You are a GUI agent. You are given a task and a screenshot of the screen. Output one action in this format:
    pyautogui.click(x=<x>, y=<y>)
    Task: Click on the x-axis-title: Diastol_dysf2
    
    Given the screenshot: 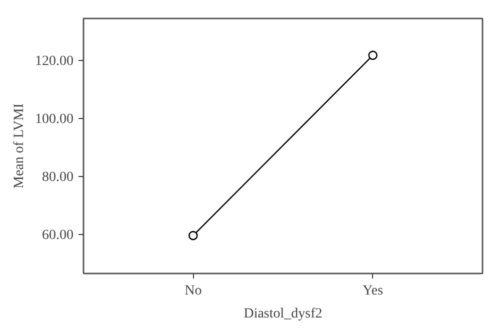 What is the action you would take?
    pyautogui.click(x=283, y=314)
    